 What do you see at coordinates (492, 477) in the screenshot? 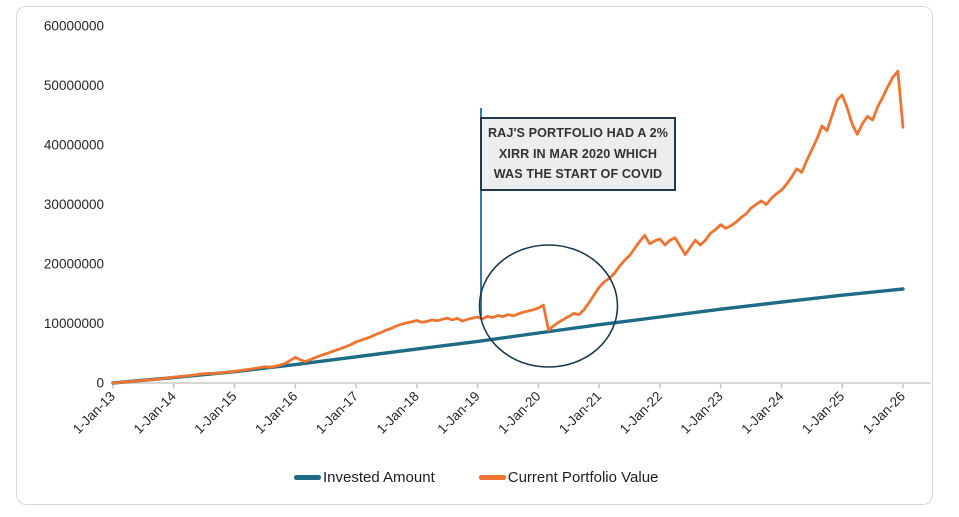
I see `portfolio-line-swatch` at bounding box center [492, 477].